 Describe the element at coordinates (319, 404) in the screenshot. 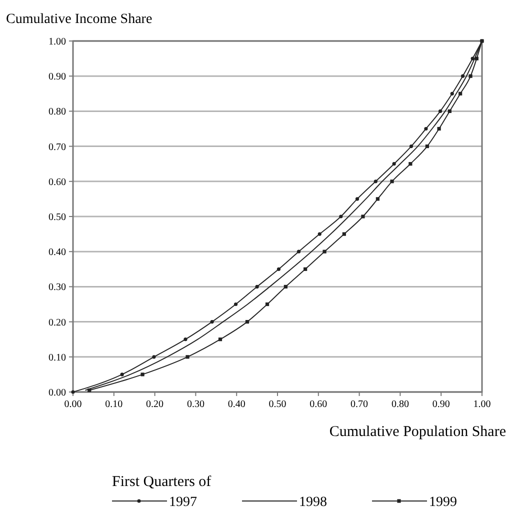

I see `x-tick-label: 0.60` at that location.